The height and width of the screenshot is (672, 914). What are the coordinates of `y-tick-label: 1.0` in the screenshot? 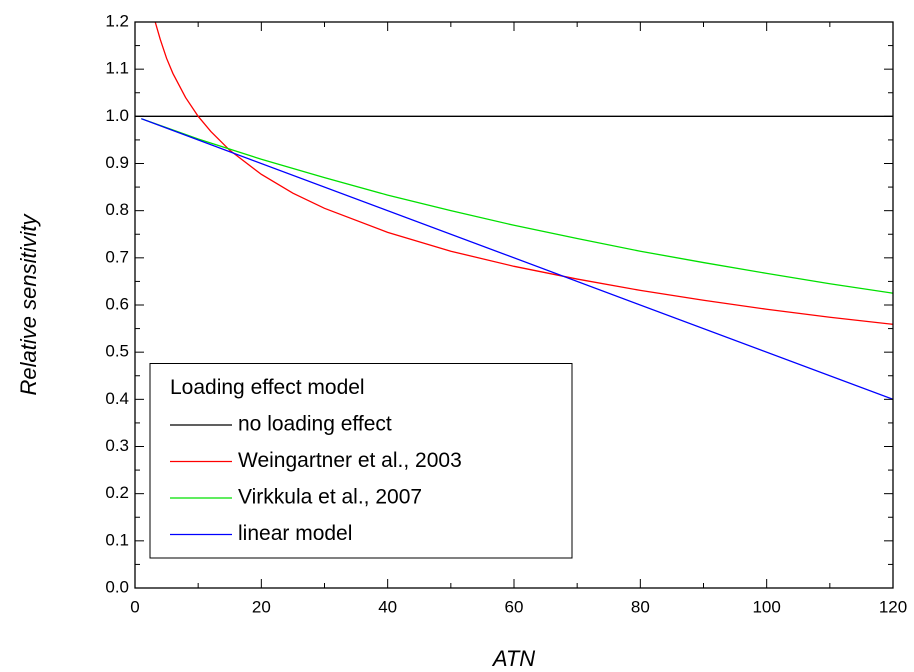 It's located at (117, 115).